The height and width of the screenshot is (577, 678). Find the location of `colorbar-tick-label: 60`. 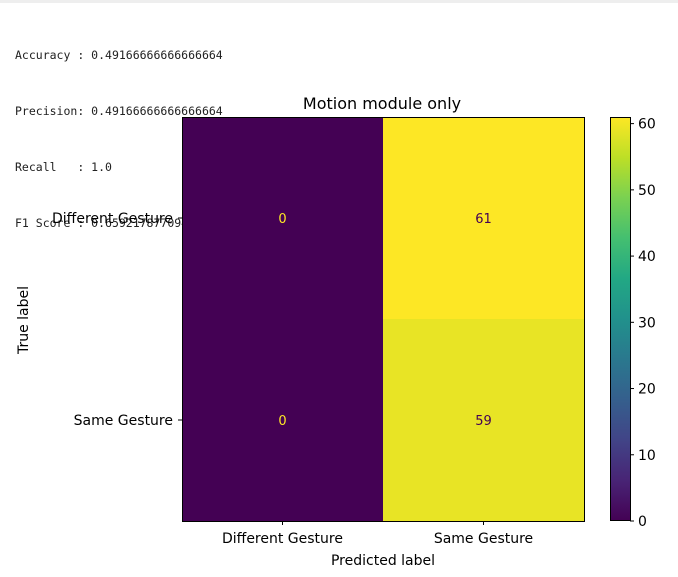

colorbar-tick-label: 60 is located at coordinates (647, 125).